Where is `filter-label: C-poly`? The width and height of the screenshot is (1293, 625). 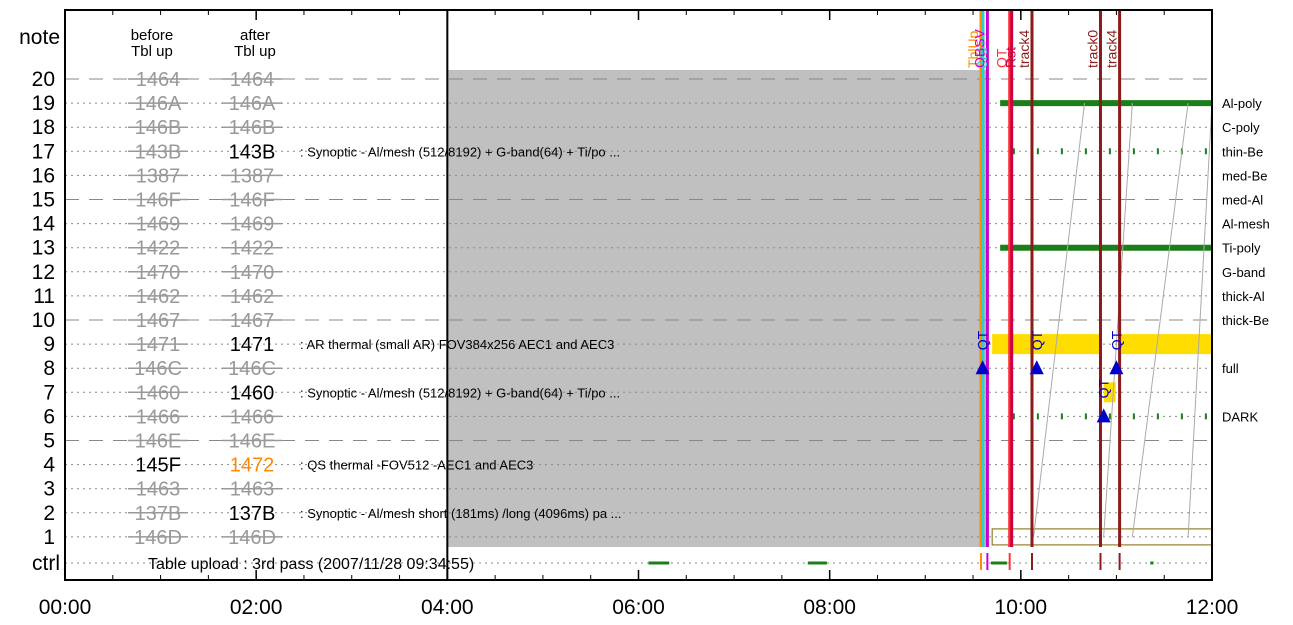 filter-label: C-poly is located at coordinates (1241, 127).